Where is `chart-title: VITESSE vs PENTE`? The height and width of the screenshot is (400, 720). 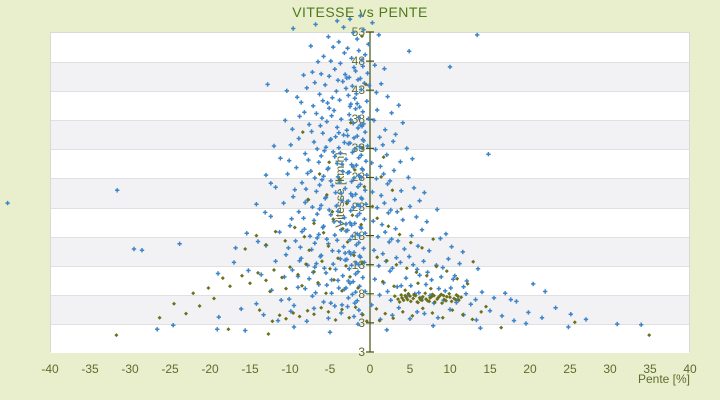 chart-title: VITESSE vs PENTE is located at coordinates (360, 12).